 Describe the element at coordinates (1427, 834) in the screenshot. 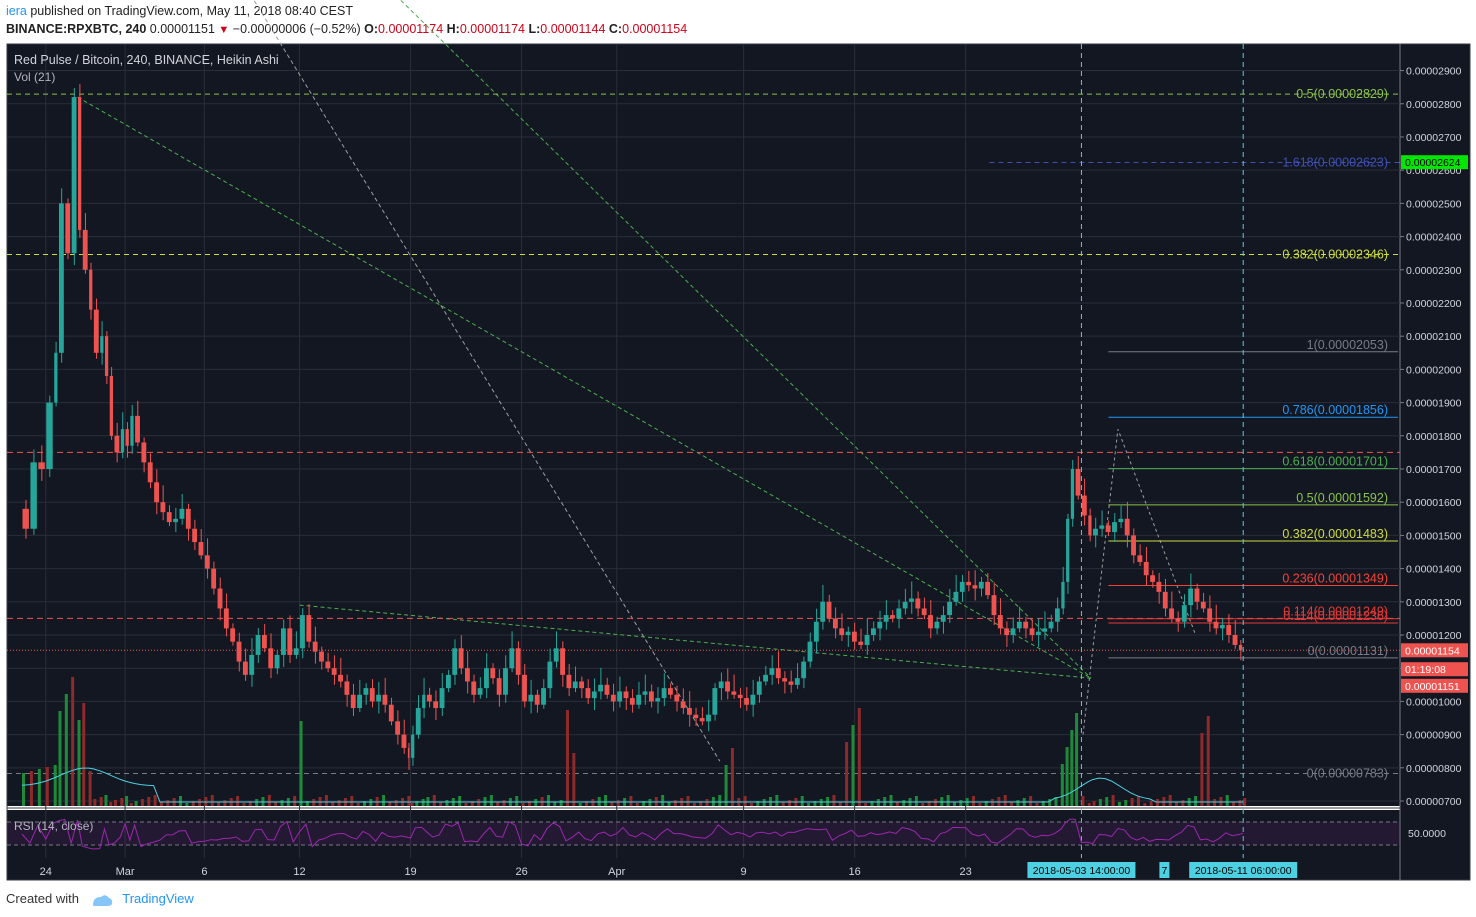

I see `rsi-axis-label: 50.0000` at that location.